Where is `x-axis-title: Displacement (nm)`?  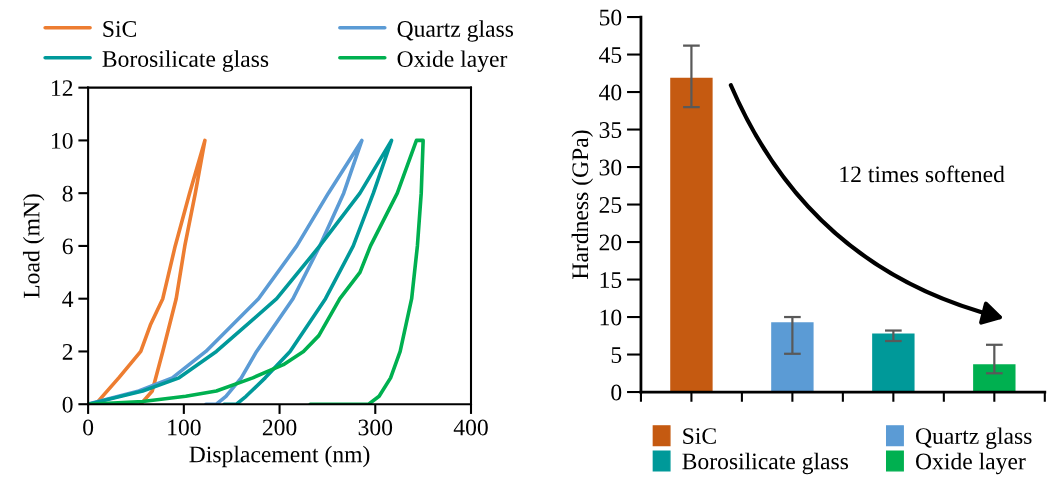 x-axis-title: Displacement (nm) is located at coordinates (279, 456).